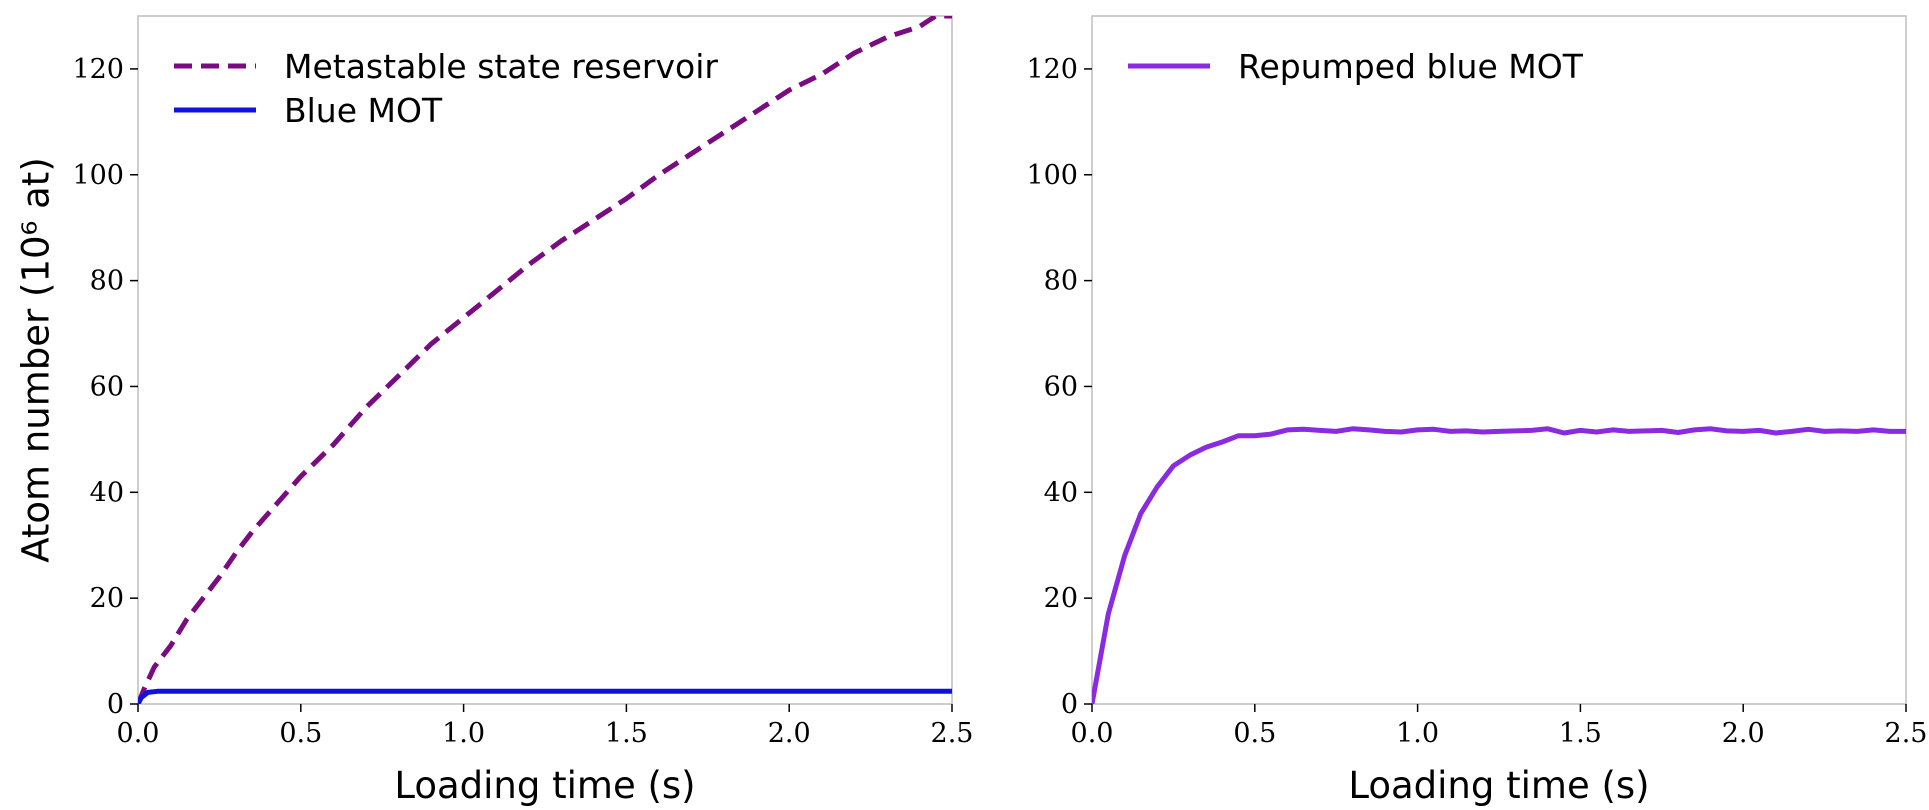 The width and height of the screenshot is (1929, 810). I want to click on y-axis-label: Atom number (10⁶ at), so click(36, 360).